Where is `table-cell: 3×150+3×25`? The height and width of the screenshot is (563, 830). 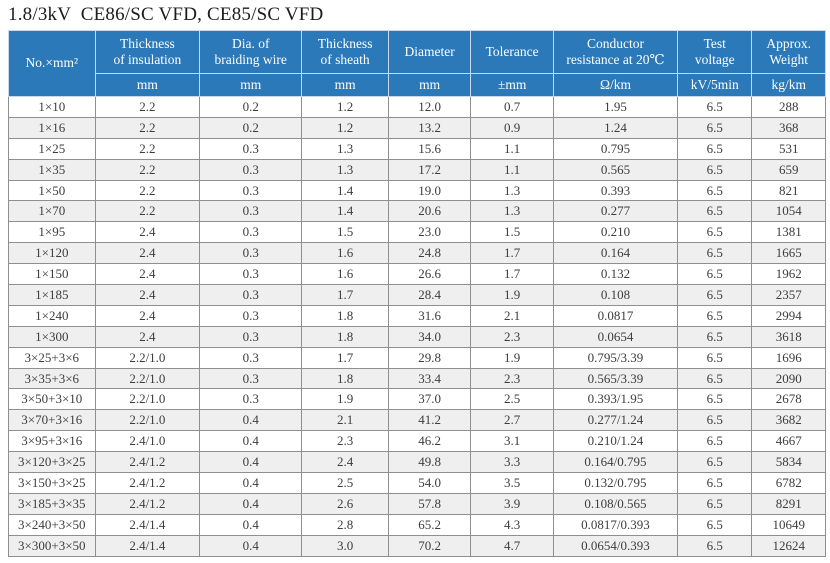 table-cell: 3×150+3×25 is located at coordinates (52, 483).